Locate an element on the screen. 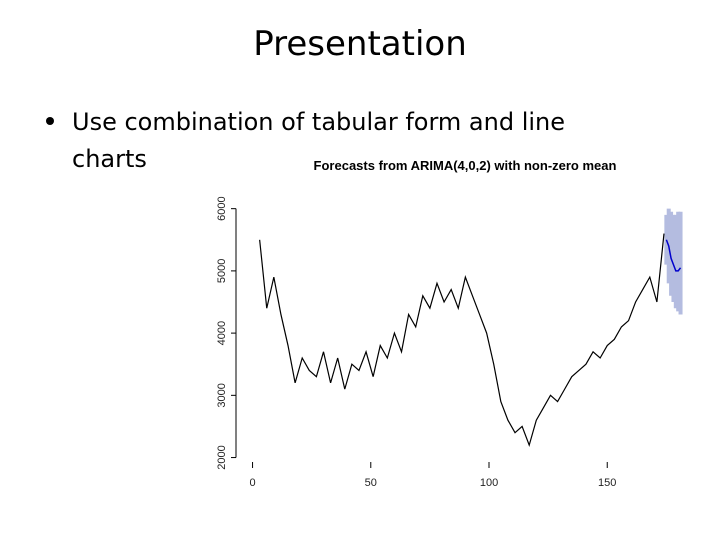 The image size is (720, 540). forecast-line is located at coordinates (673, 255).